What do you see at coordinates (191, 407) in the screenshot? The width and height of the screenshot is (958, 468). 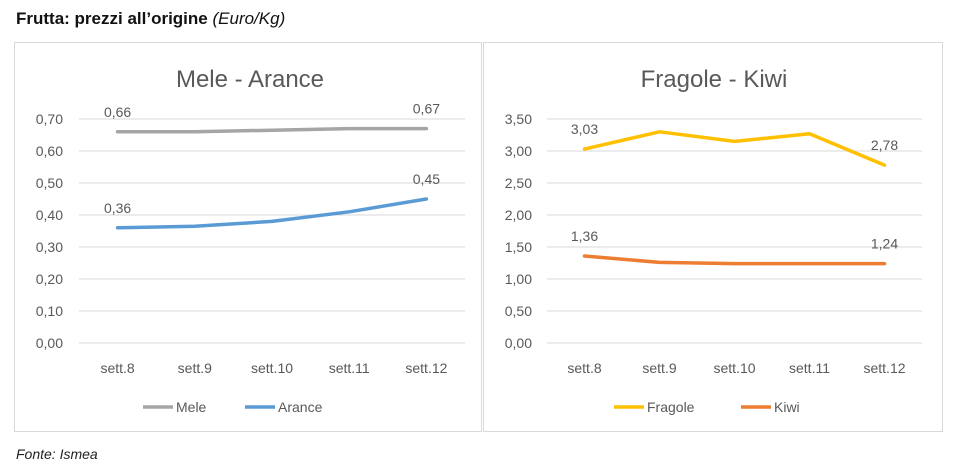 I see `legend-label-mele: Mele` at bounding box center [191, 407].